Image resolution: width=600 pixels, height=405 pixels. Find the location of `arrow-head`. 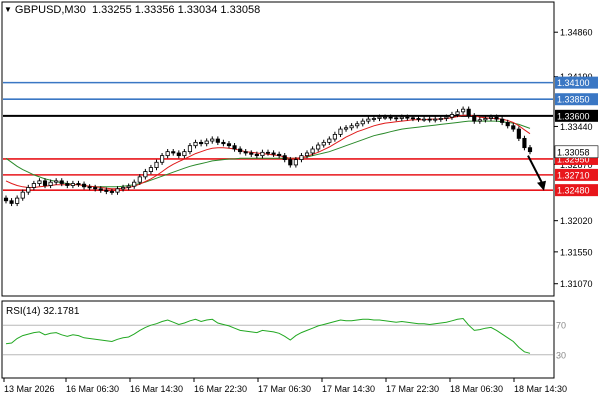

arrow-head is located at coordinates (541, 185).